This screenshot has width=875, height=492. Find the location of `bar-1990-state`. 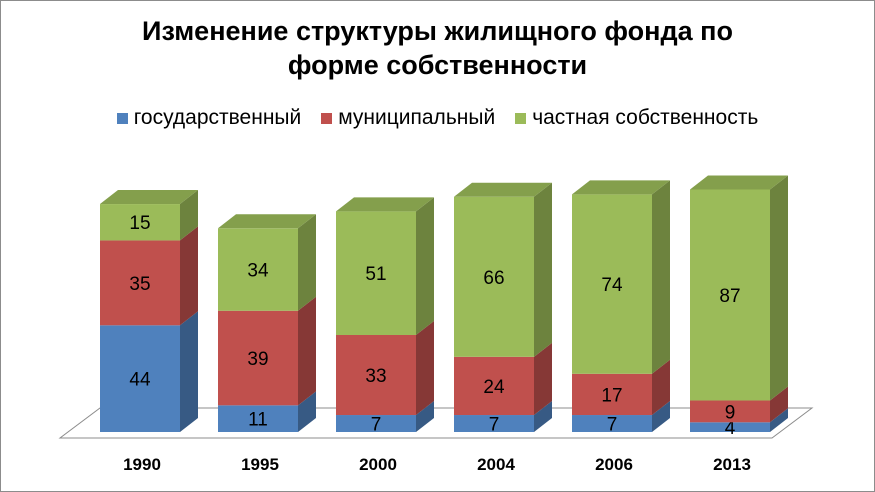

bar-1990-state is located at coordinates (140, 378).